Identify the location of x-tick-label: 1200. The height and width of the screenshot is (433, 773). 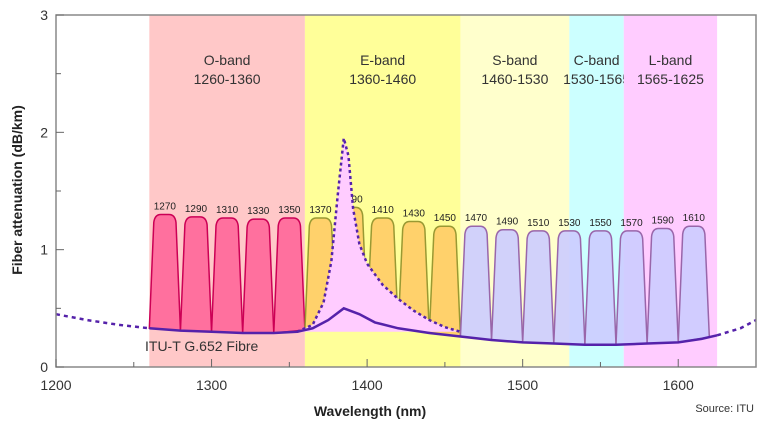
(55, 385).